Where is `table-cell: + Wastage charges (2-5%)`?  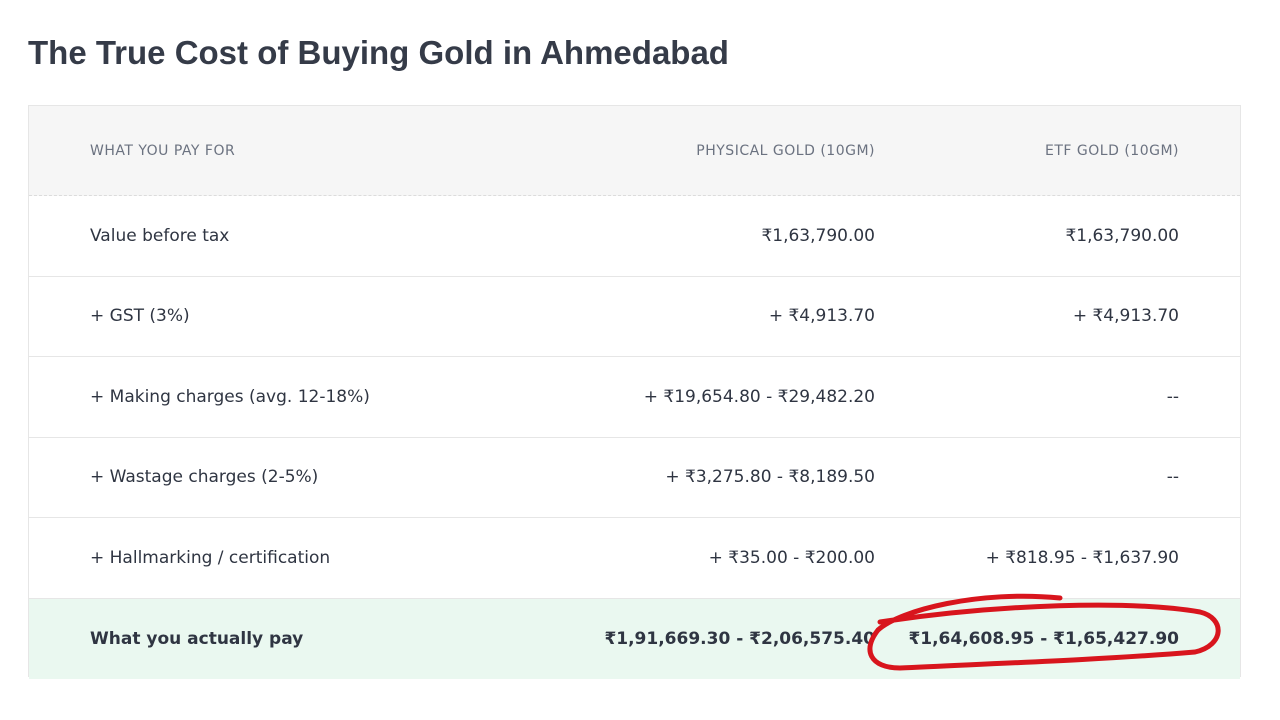
table-cell: + Wastage charges (2-5%) is located at coordinates (204, 477).